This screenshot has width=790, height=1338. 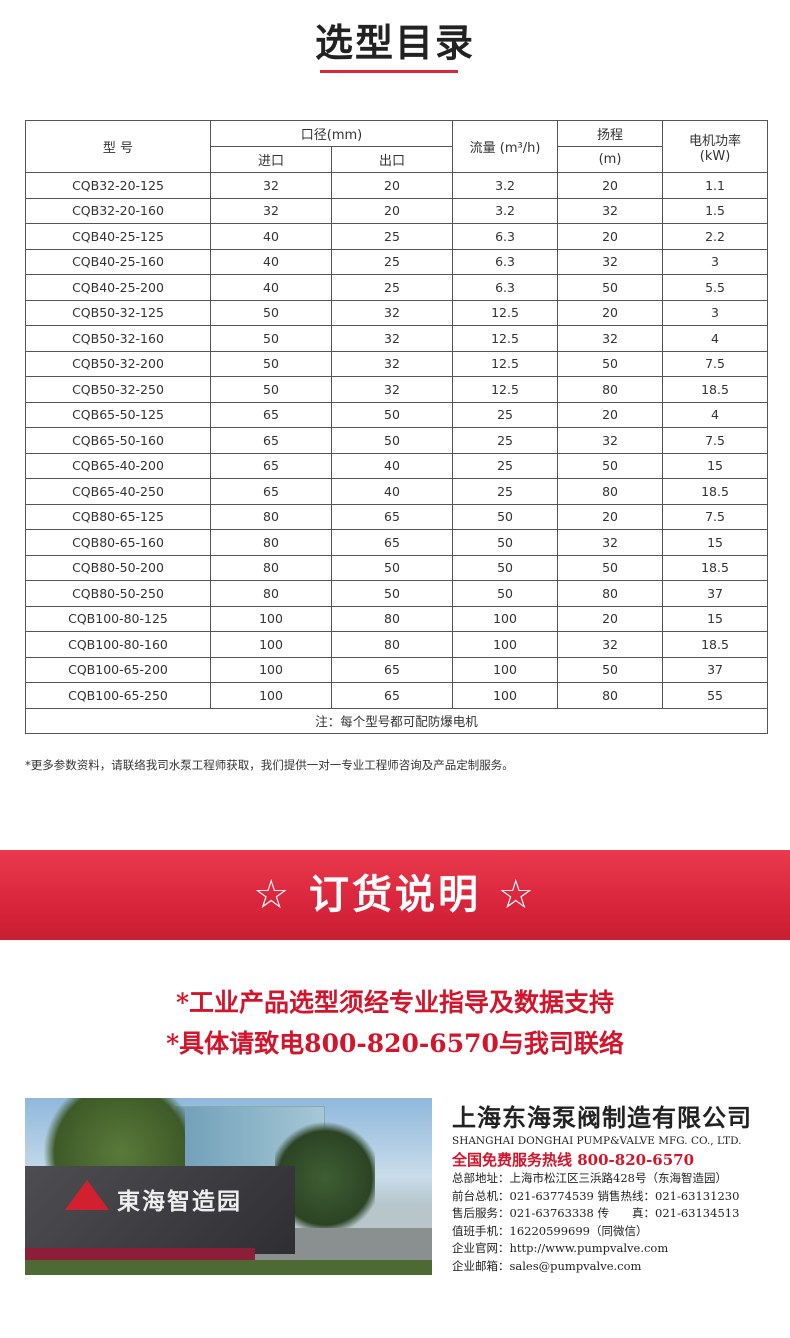 What do you see at coordinates (715, 618) in the screenshot?
I see `cell-power: 15` at bounding box center [715, 618].